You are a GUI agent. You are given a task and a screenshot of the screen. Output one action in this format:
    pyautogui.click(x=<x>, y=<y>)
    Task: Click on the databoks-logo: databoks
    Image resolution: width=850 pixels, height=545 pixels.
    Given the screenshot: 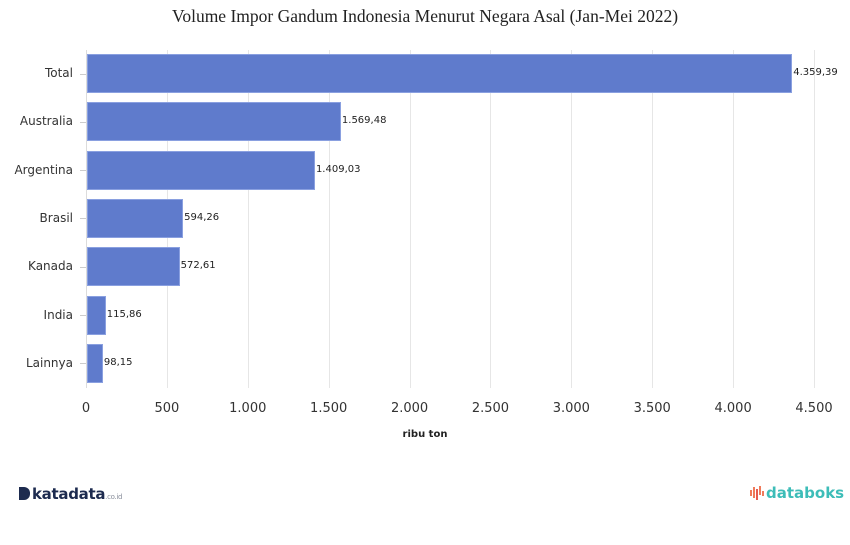 What is the action you would take?
    pyautogui.click(x=797, y=493)
    